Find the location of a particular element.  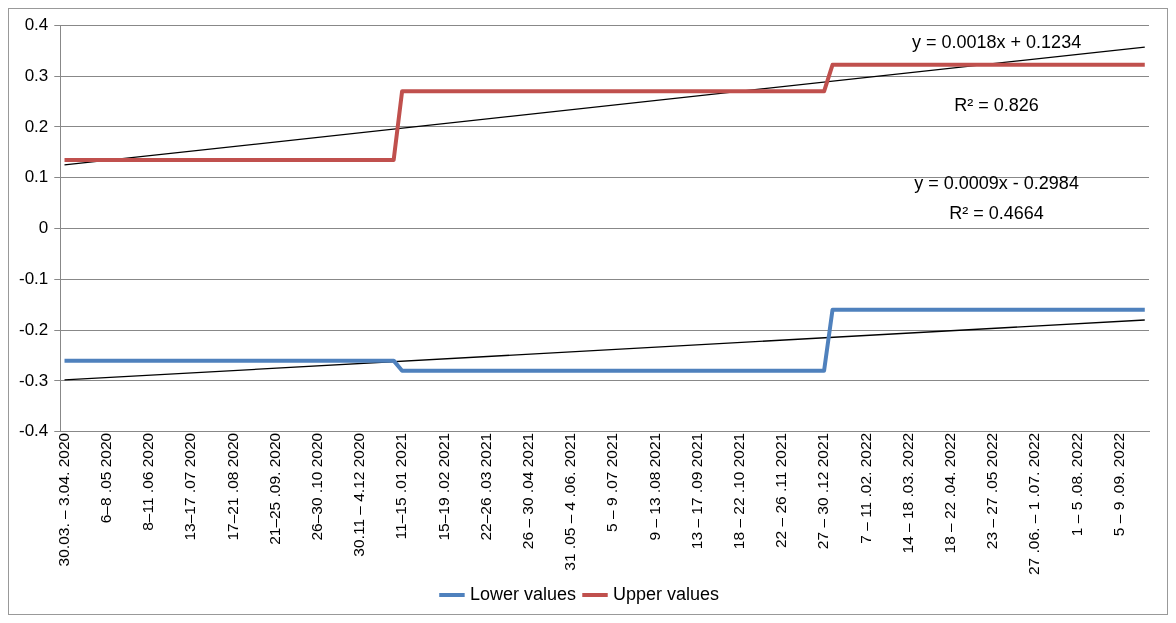

x-tick-label: 17–21 .08 2020 is located at coordinates (232, 486).